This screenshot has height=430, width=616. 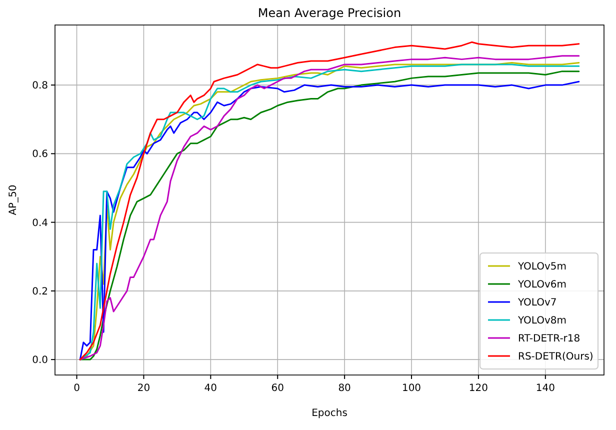 I want to click on legend-label: YOLOv5m, so click(x=542, y=267).